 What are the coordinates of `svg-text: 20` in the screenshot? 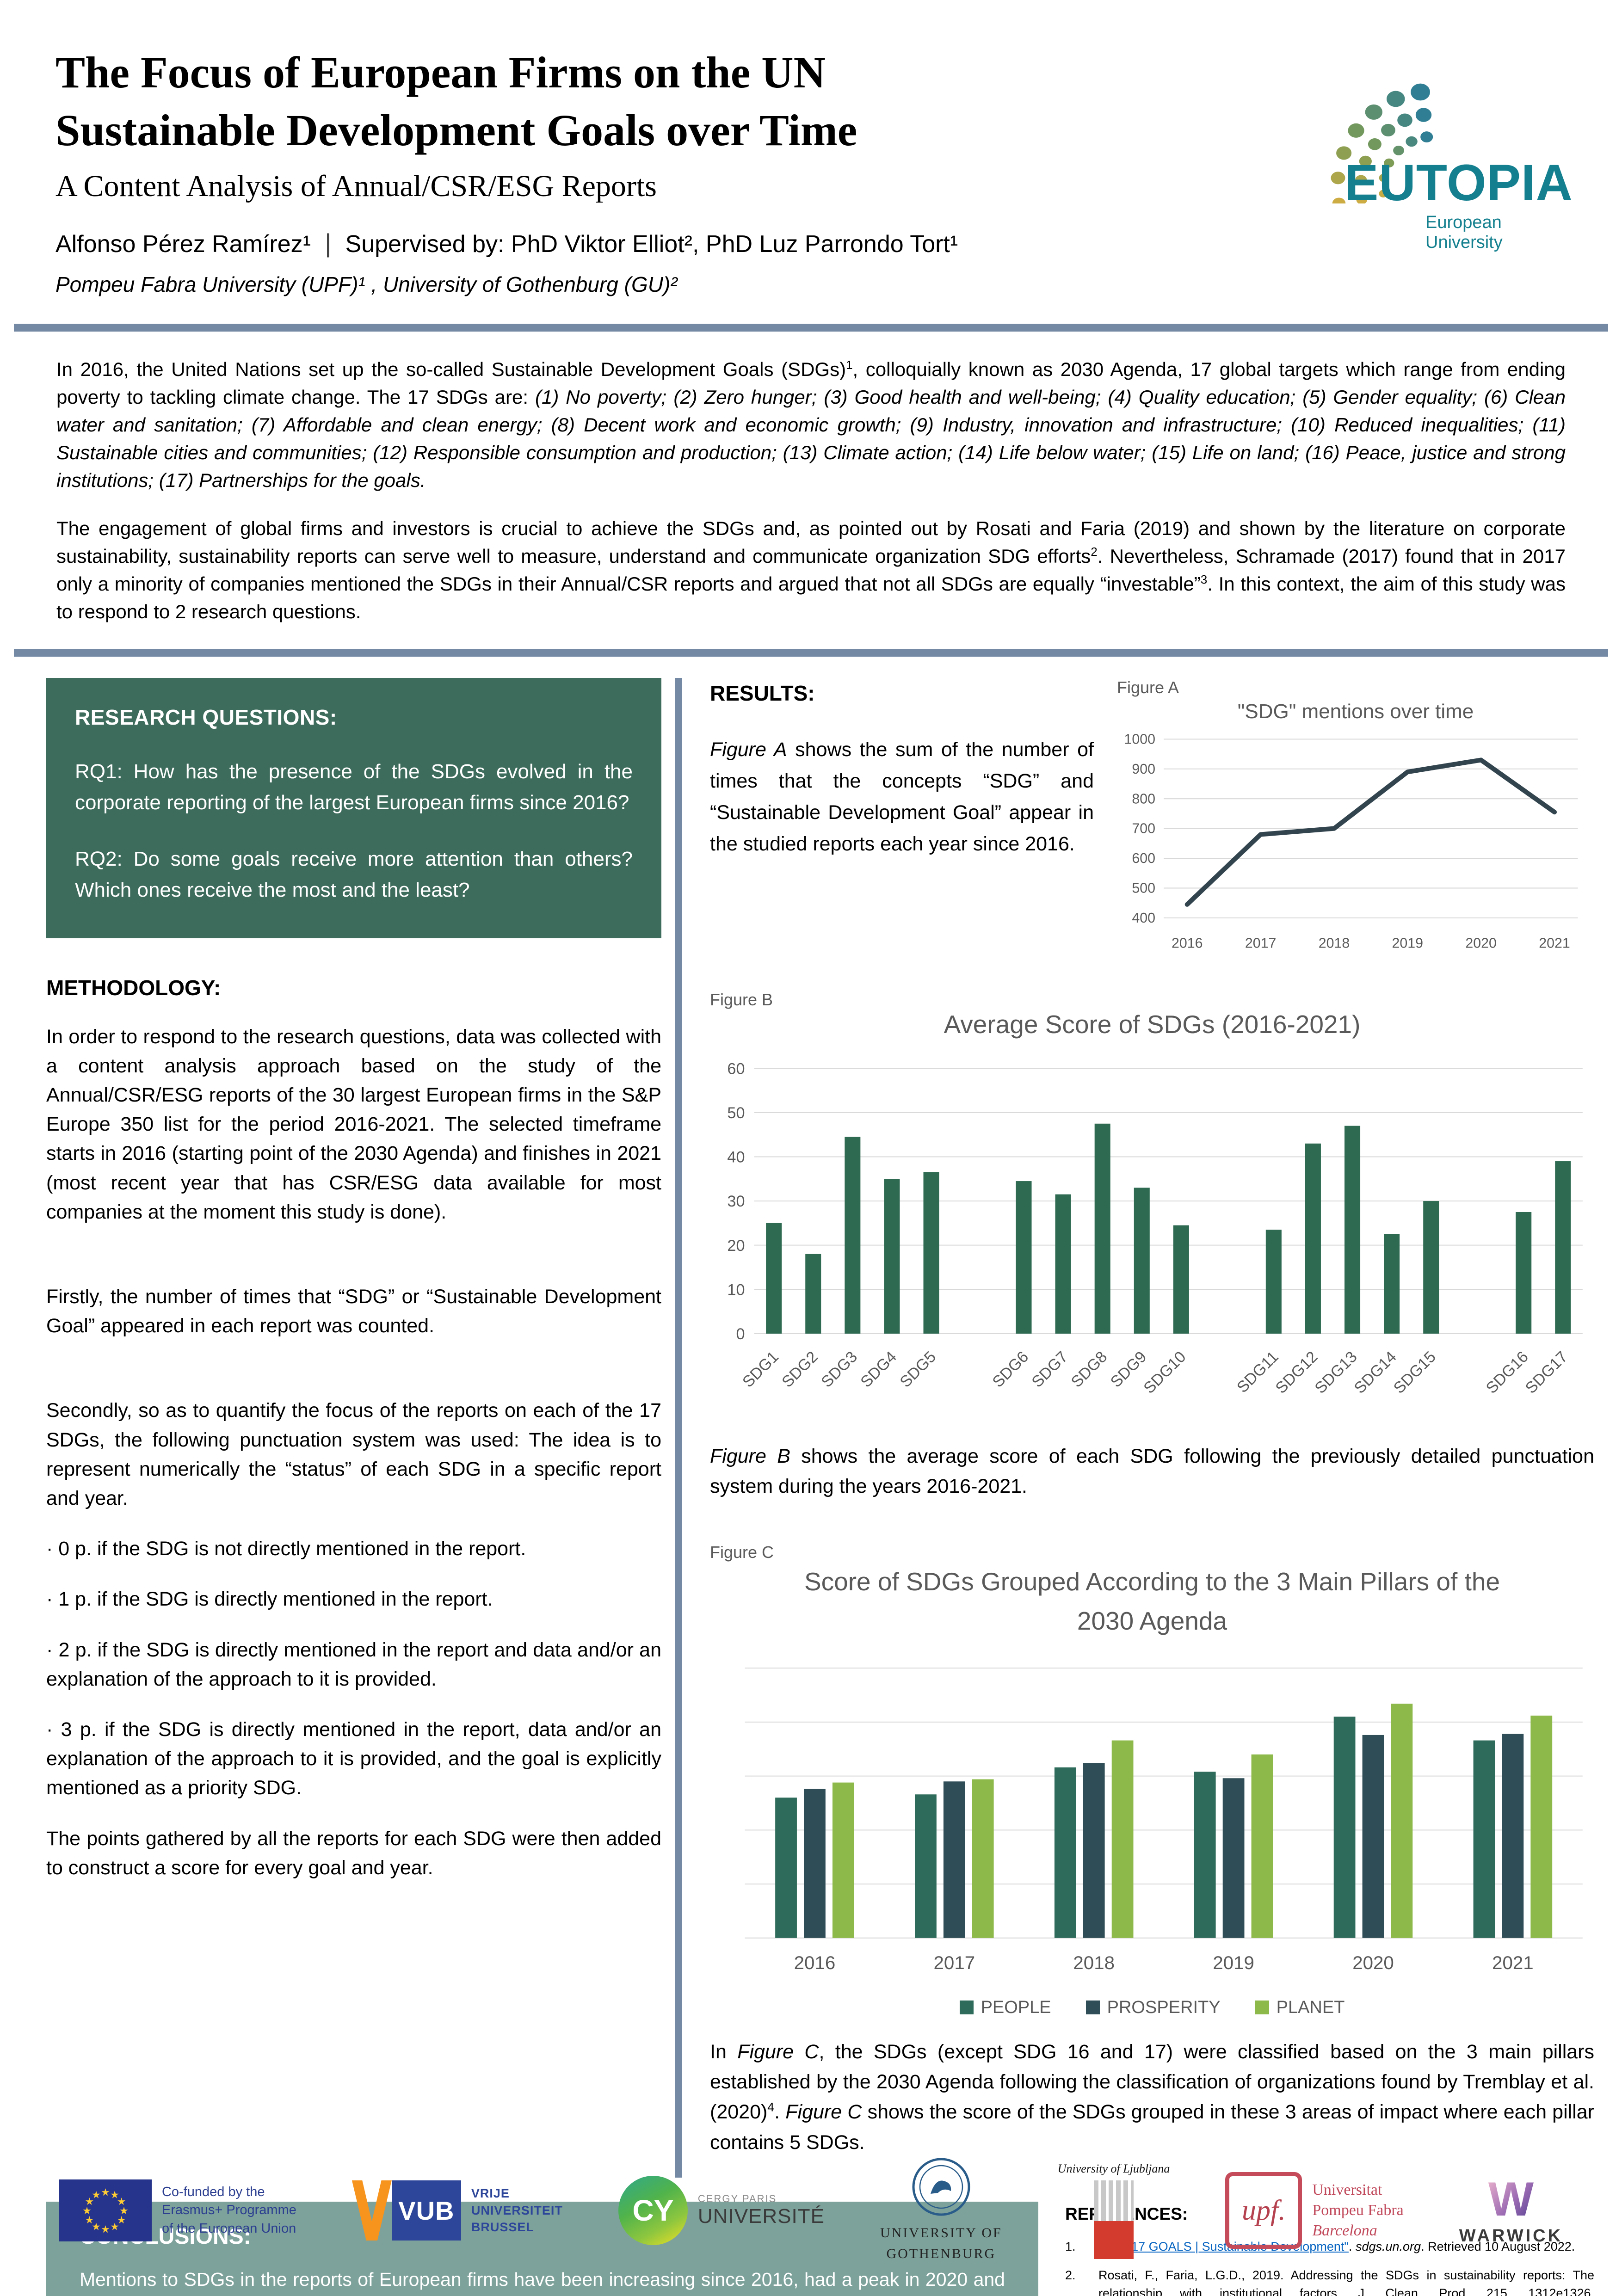 It's located at (736, 1246).